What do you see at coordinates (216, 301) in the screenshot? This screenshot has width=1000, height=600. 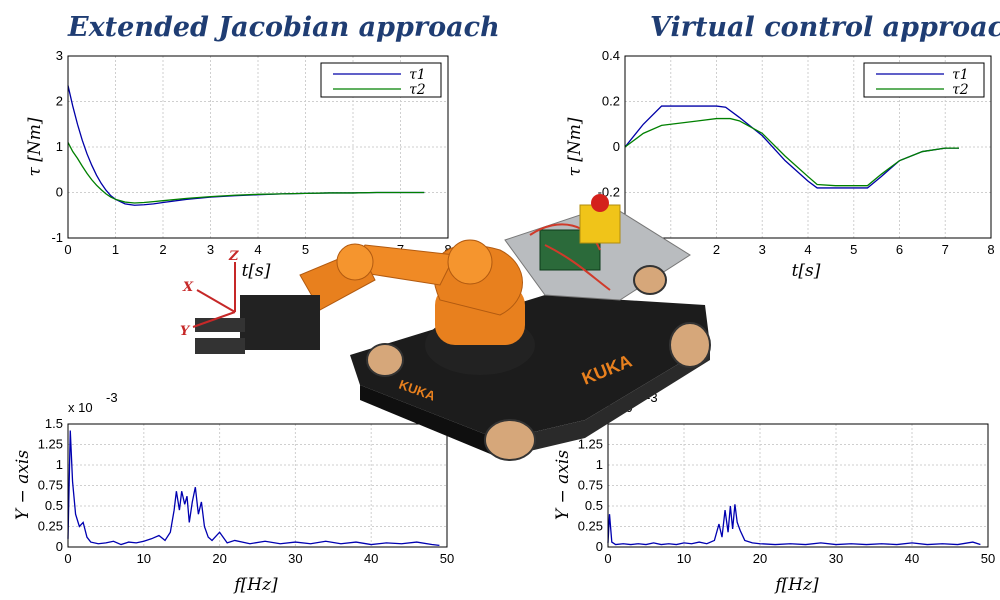 I see `frame-x-axis` at bounding box center [216, 301].